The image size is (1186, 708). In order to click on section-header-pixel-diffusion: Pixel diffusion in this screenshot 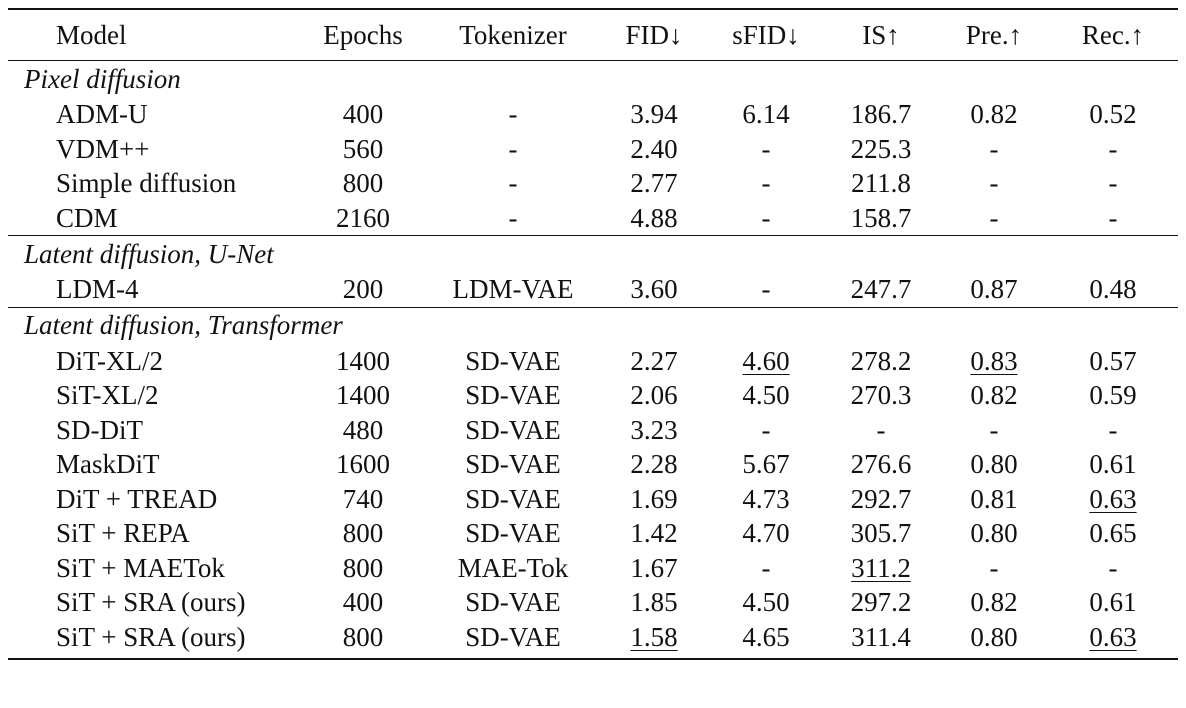, I will do `click(593, 78)`.